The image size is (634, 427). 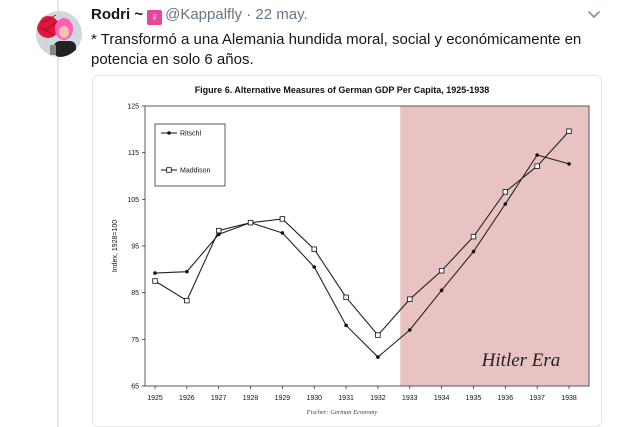 I want to click on legend-box, so click(x=190, y=155).